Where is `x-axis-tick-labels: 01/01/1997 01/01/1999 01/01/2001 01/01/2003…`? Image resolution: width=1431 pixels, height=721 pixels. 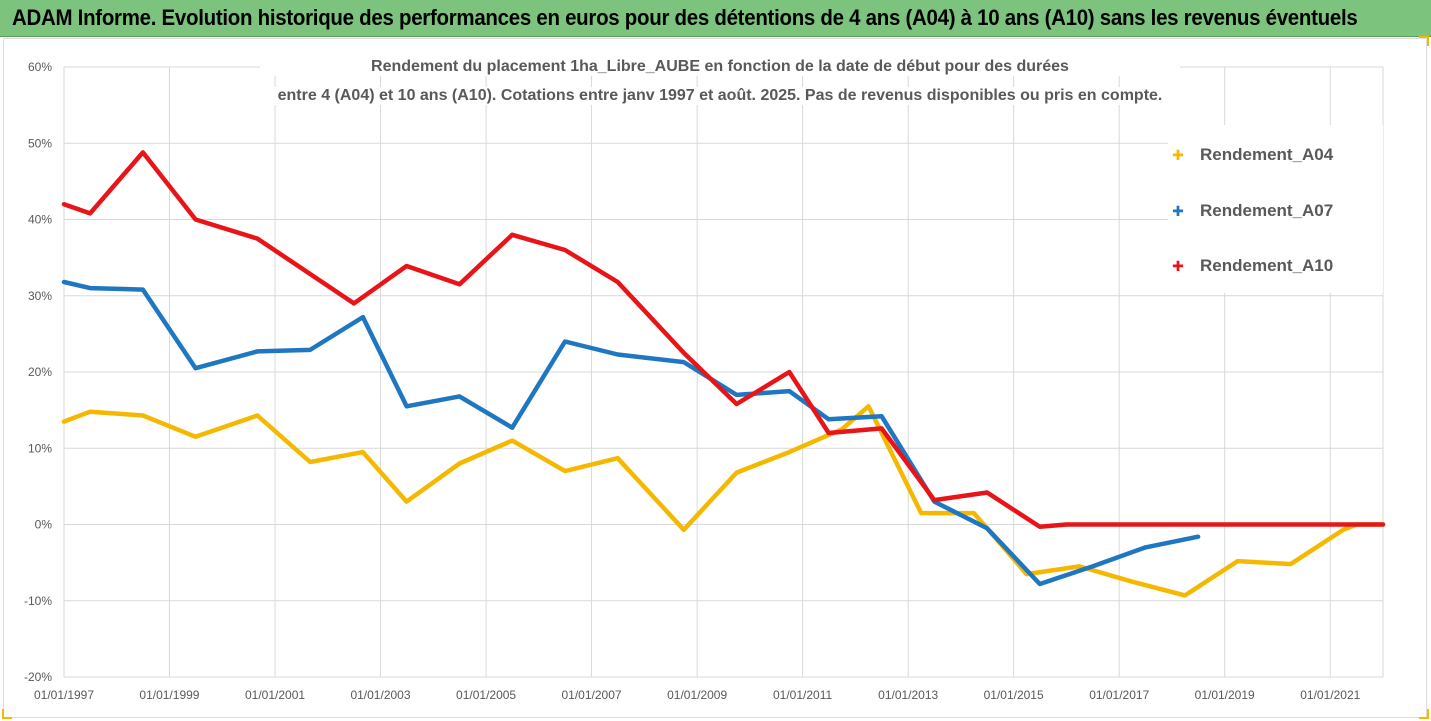
x-axis-tick-labels: 01/01/1997 01/01/1999 01/01/2001 01/01/2003… is located at coordinates (697, 695).